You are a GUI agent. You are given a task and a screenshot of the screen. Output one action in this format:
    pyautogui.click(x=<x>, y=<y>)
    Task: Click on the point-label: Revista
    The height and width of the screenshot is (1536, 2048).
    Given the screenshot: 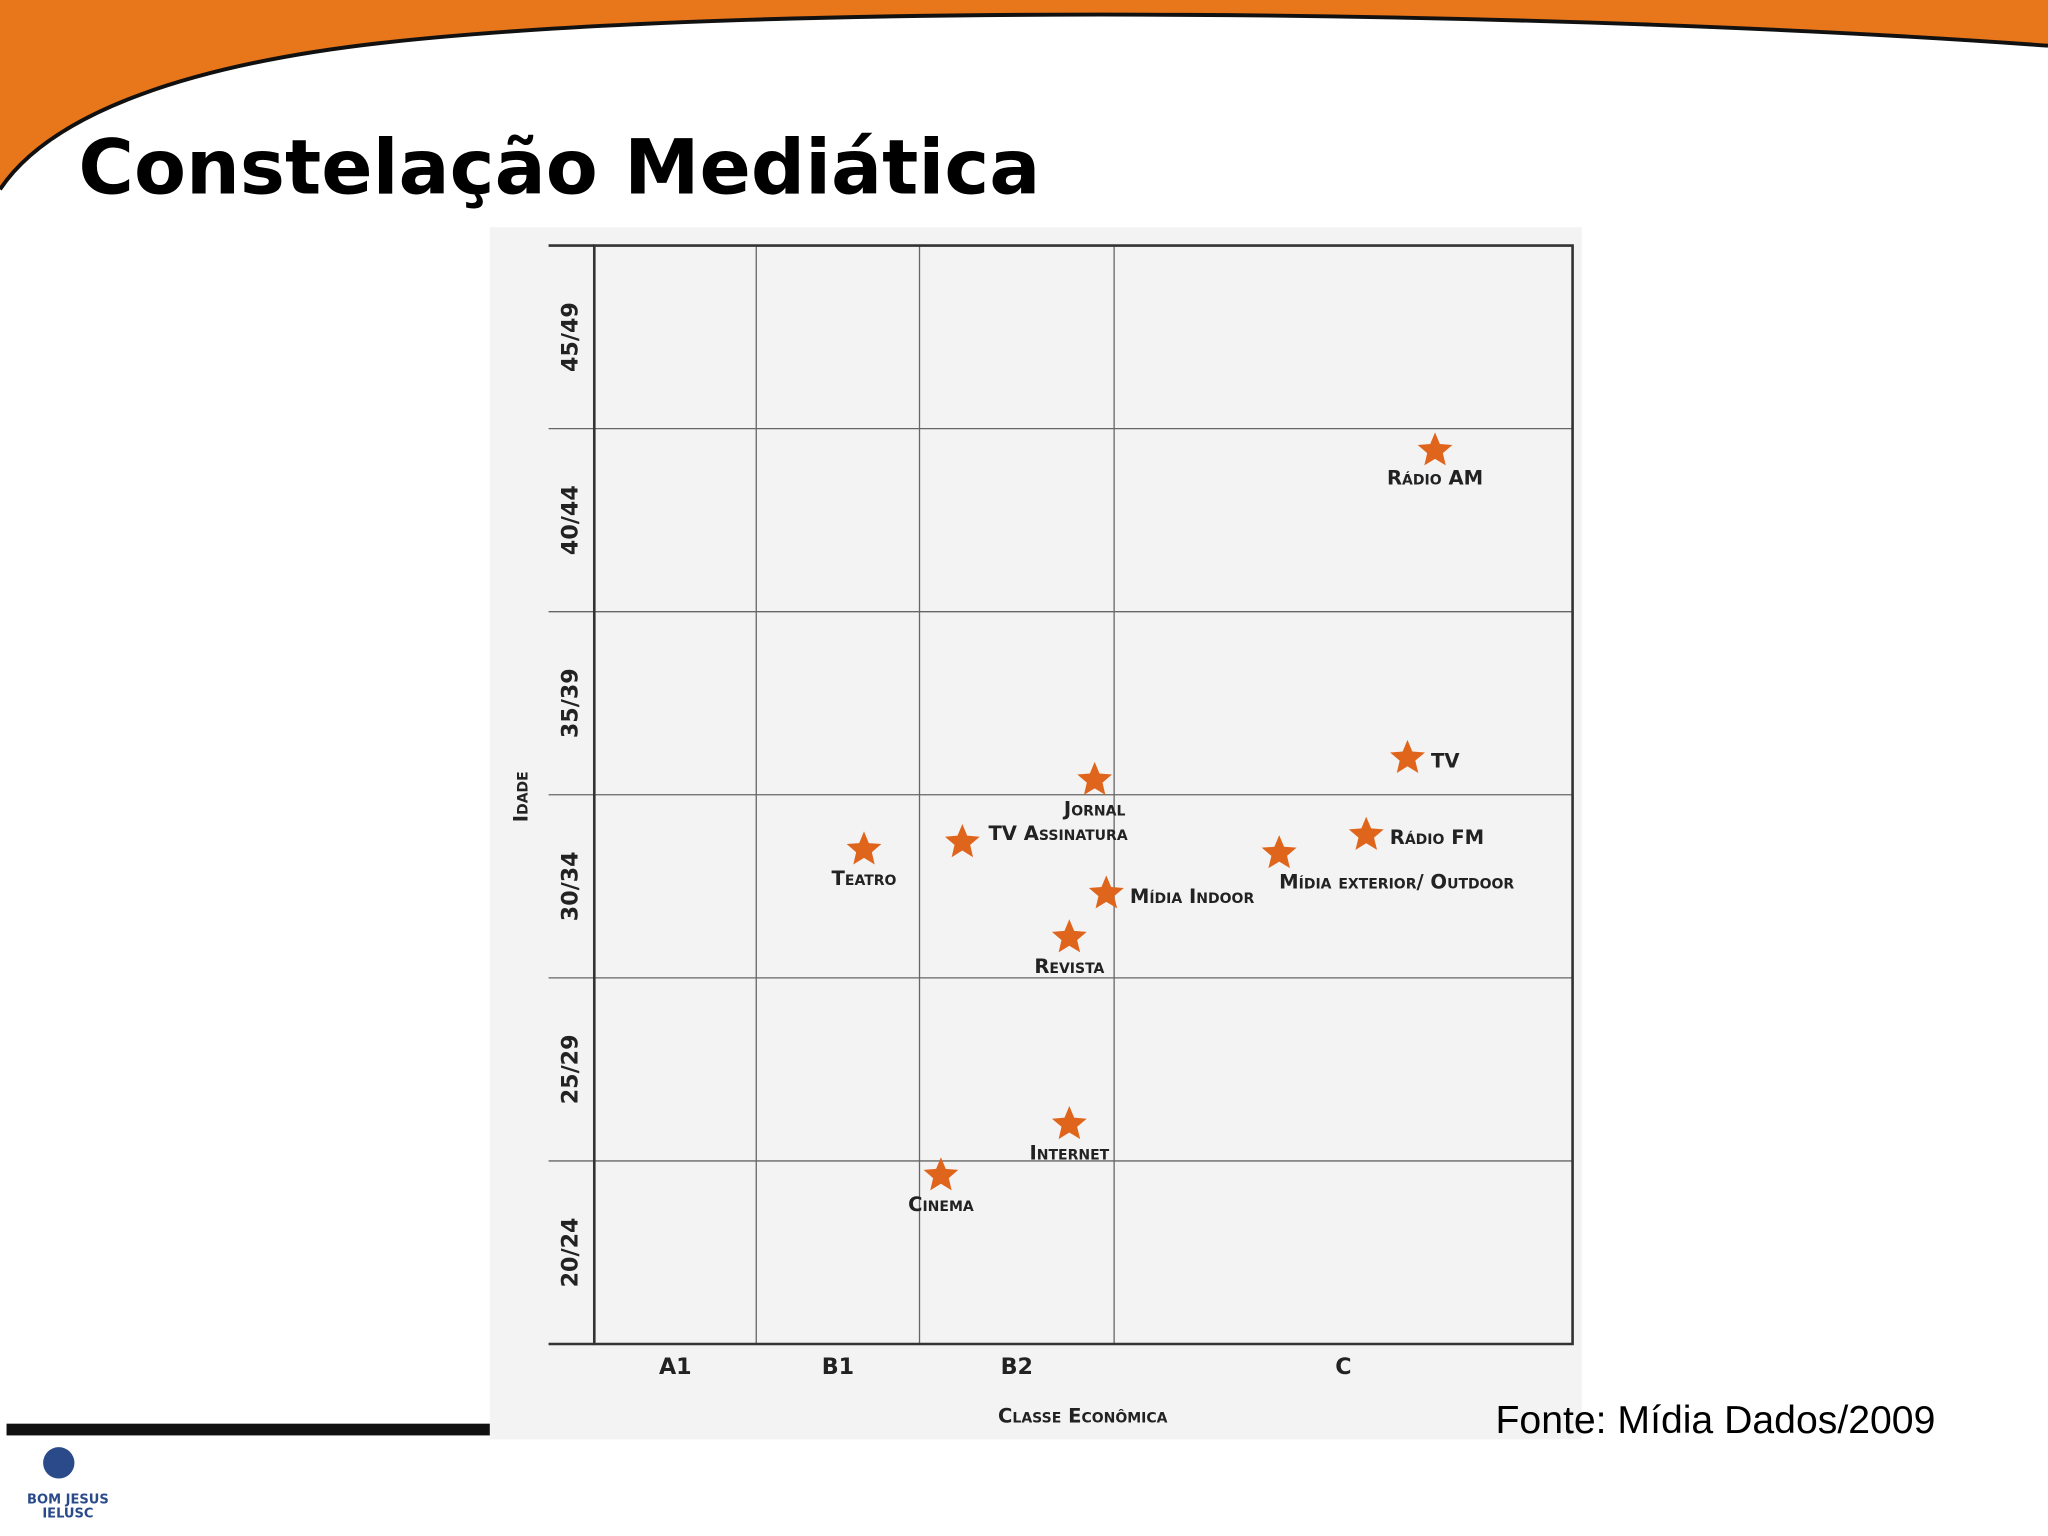 What is the action you would take?
    pyautogui.click(x=1069, y=966)
    